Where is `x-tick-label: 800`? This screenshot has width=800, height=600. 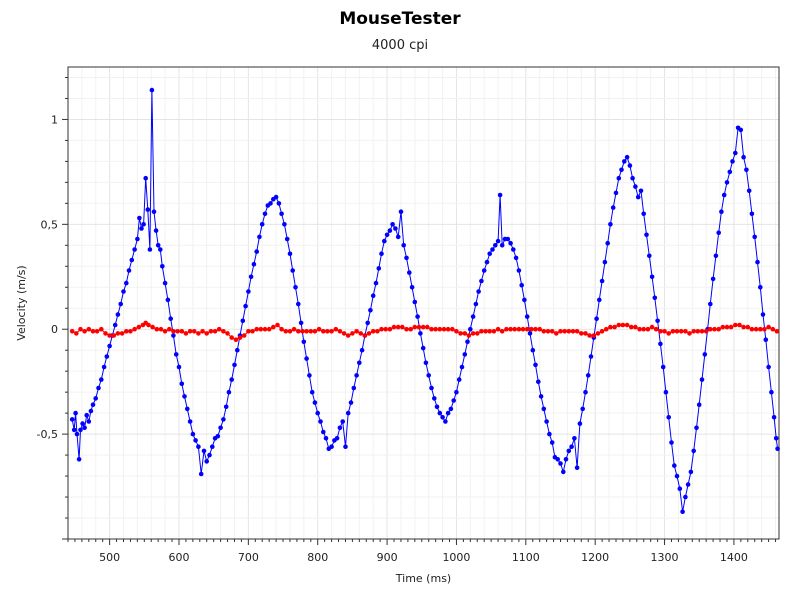 x-tick-label: 800 is located at coordinates (317, 557).